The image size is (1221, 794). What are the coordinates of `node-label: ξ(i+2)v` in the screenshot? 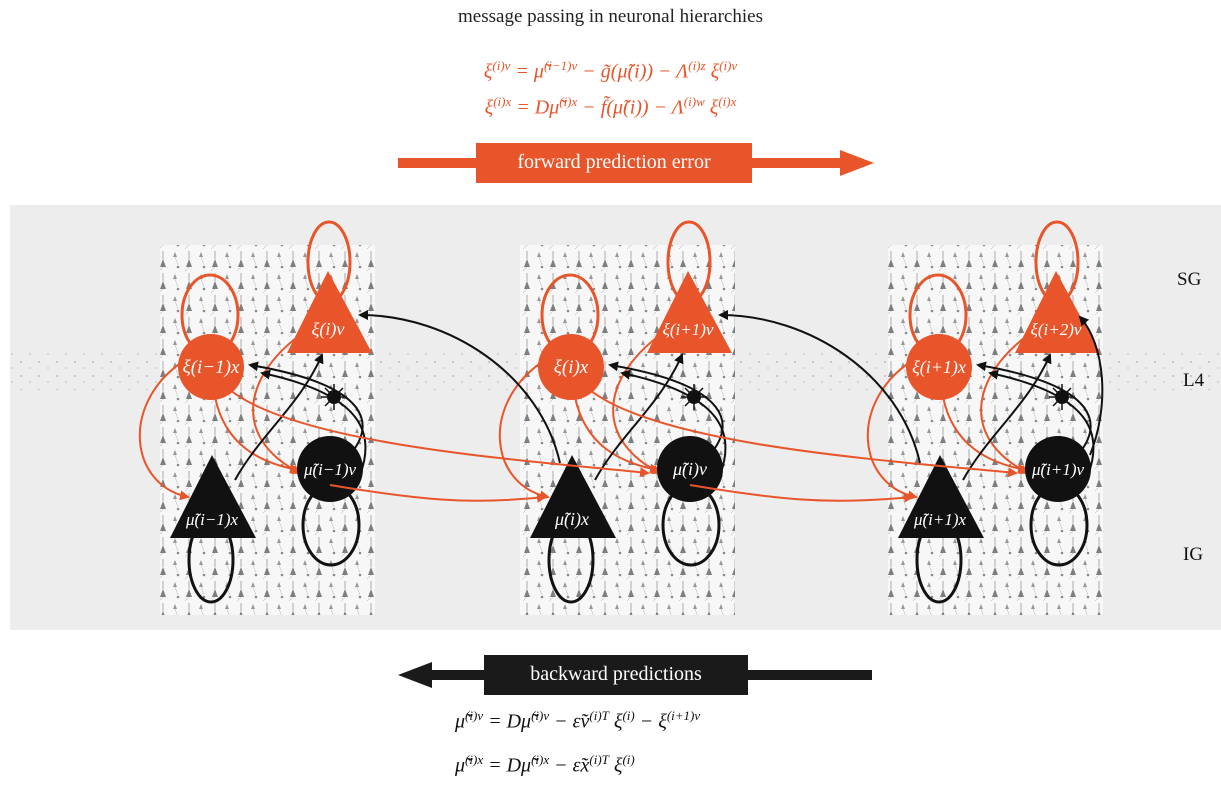 It's located at (1056, 329).